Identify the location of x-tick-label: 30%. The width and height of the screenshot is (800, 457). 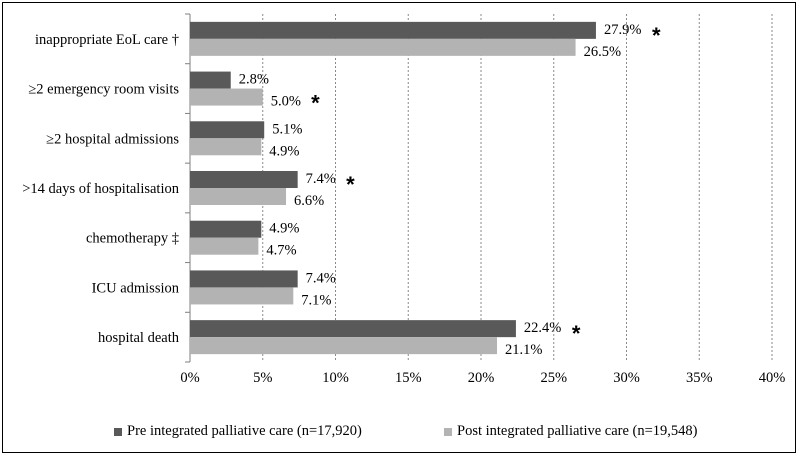
(626, 378).